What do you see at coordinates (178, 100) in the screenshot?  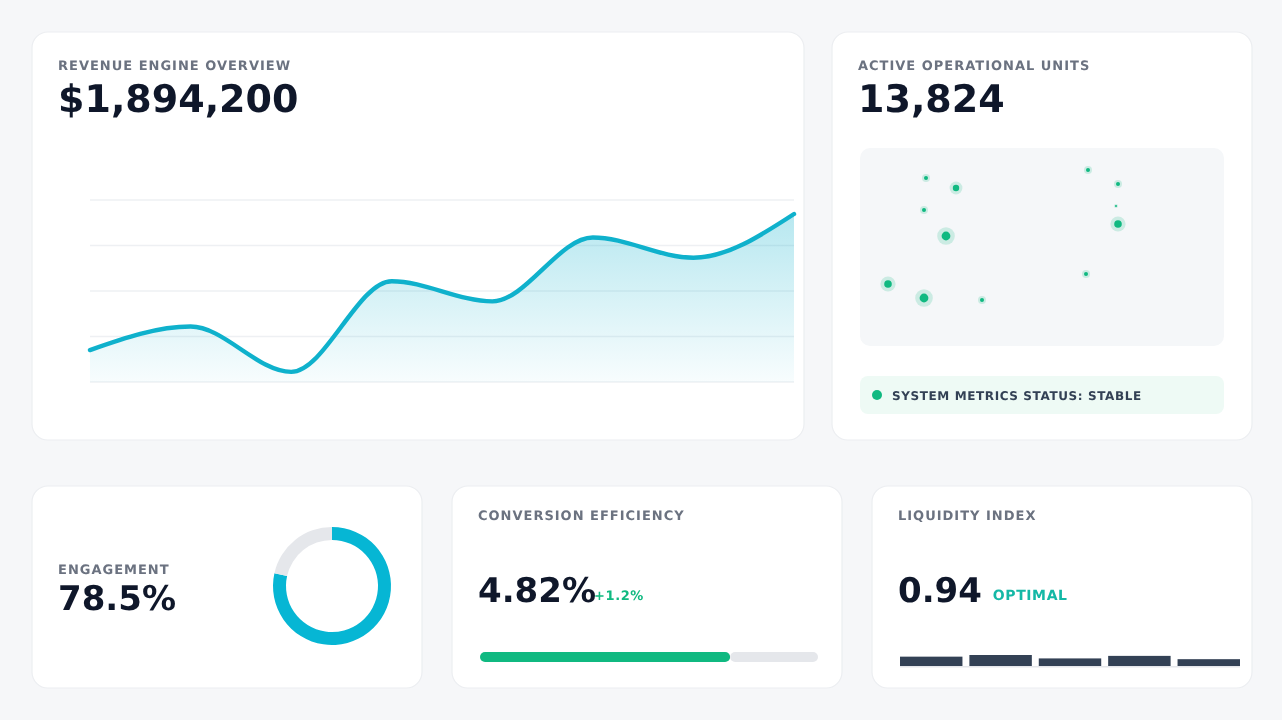 I see `chart-subtitle: $1,894,200` at bounding box center [178, 100].